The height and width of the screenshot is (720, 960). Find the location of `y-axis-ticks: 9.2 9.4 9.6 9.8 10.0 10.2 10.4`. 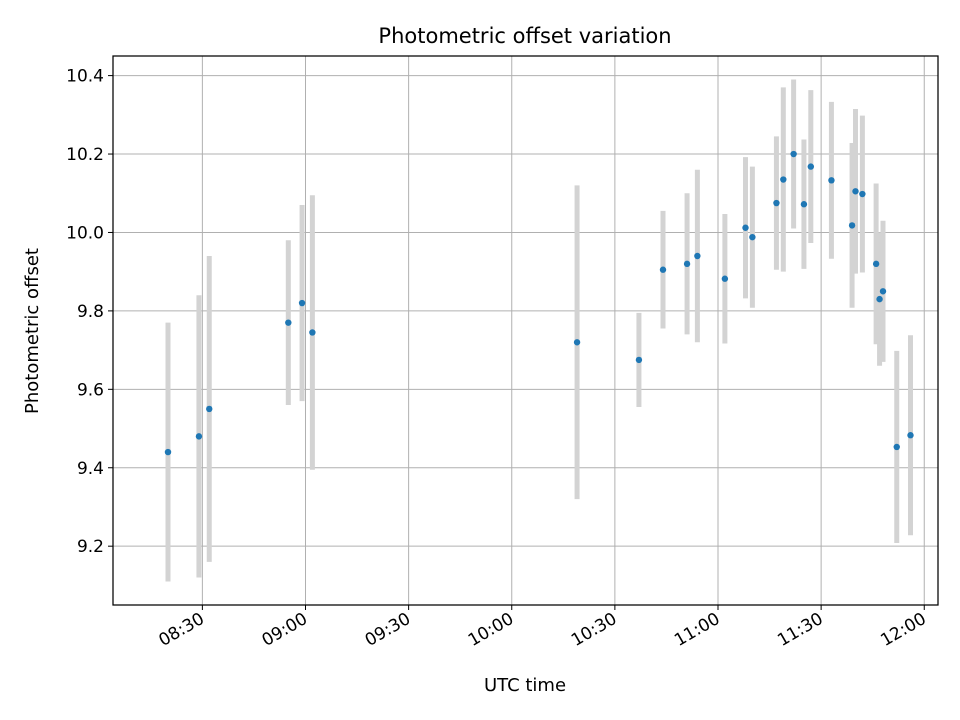

y-axis-ticks: 9.2 9.4 9.6 9.8 10.0 10.2 10.4 is located at coordinates (89, 312).